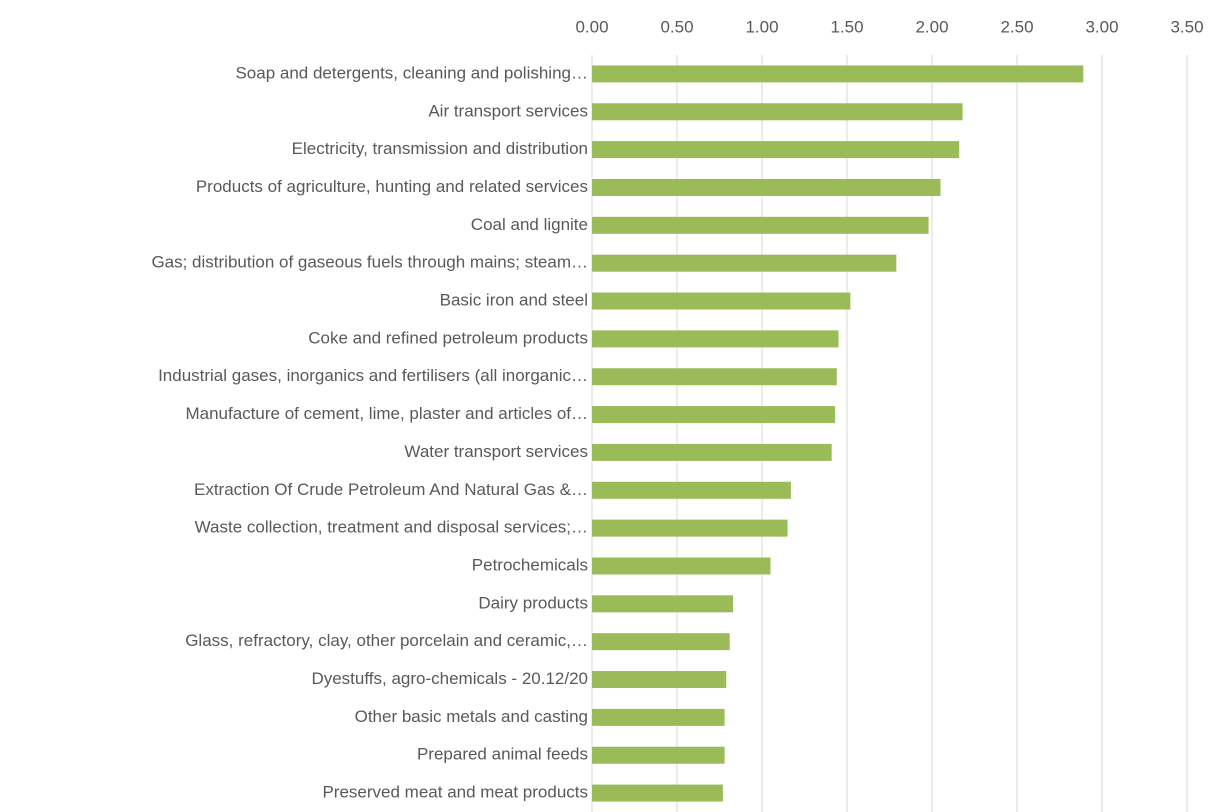 This screenshot has width=1218, height=812. Describe the element at coordinates (455, 792) in the screenshot. I see `y-tick-label: Preserved meat and meat products` at that location.